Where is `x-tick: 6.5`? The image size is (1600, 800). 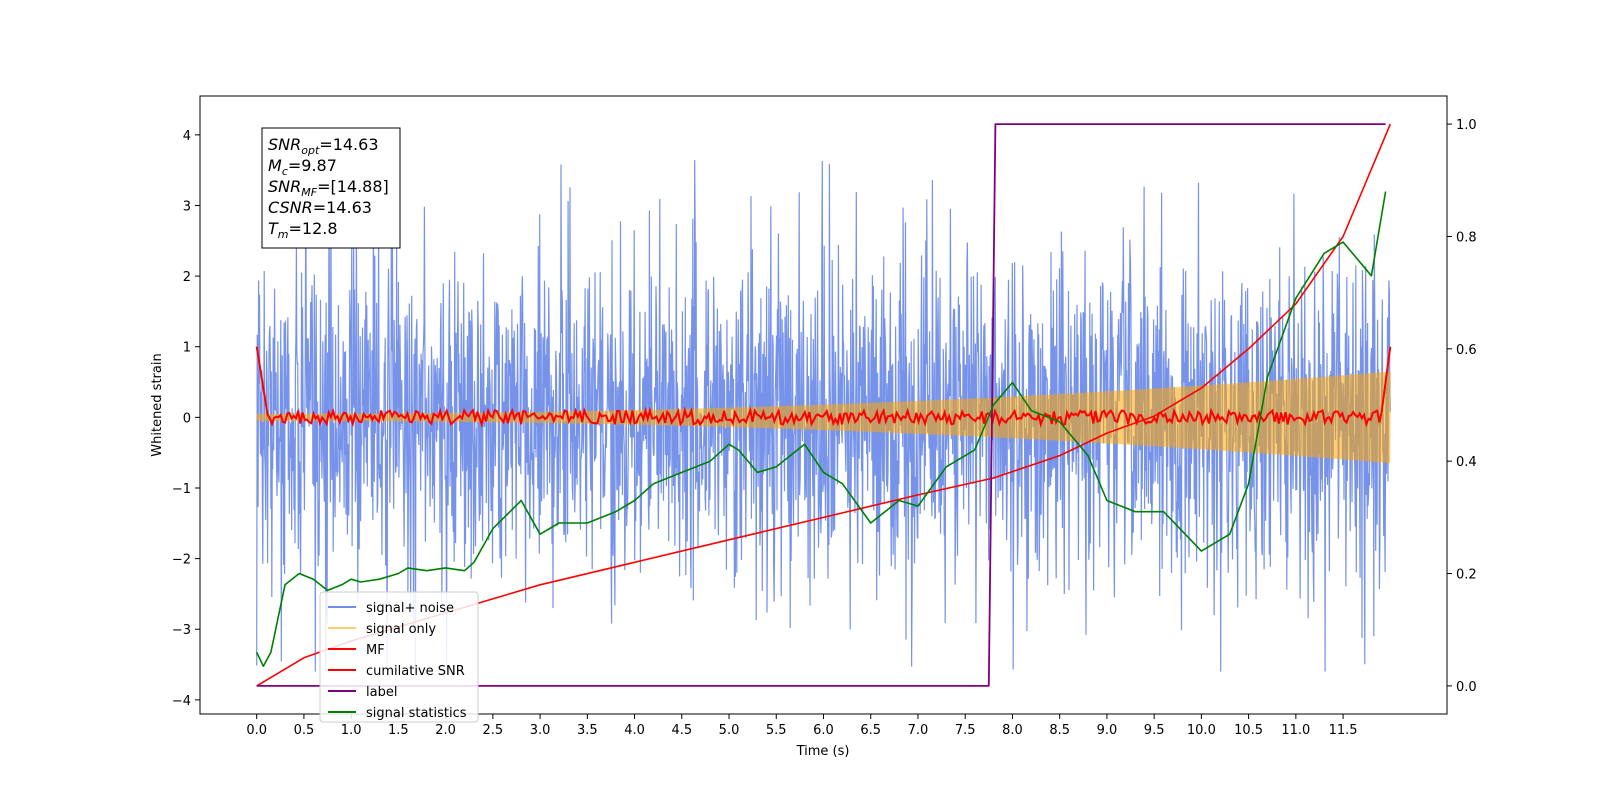
x-tick: 6.5 is located at coordinates (870, 726).